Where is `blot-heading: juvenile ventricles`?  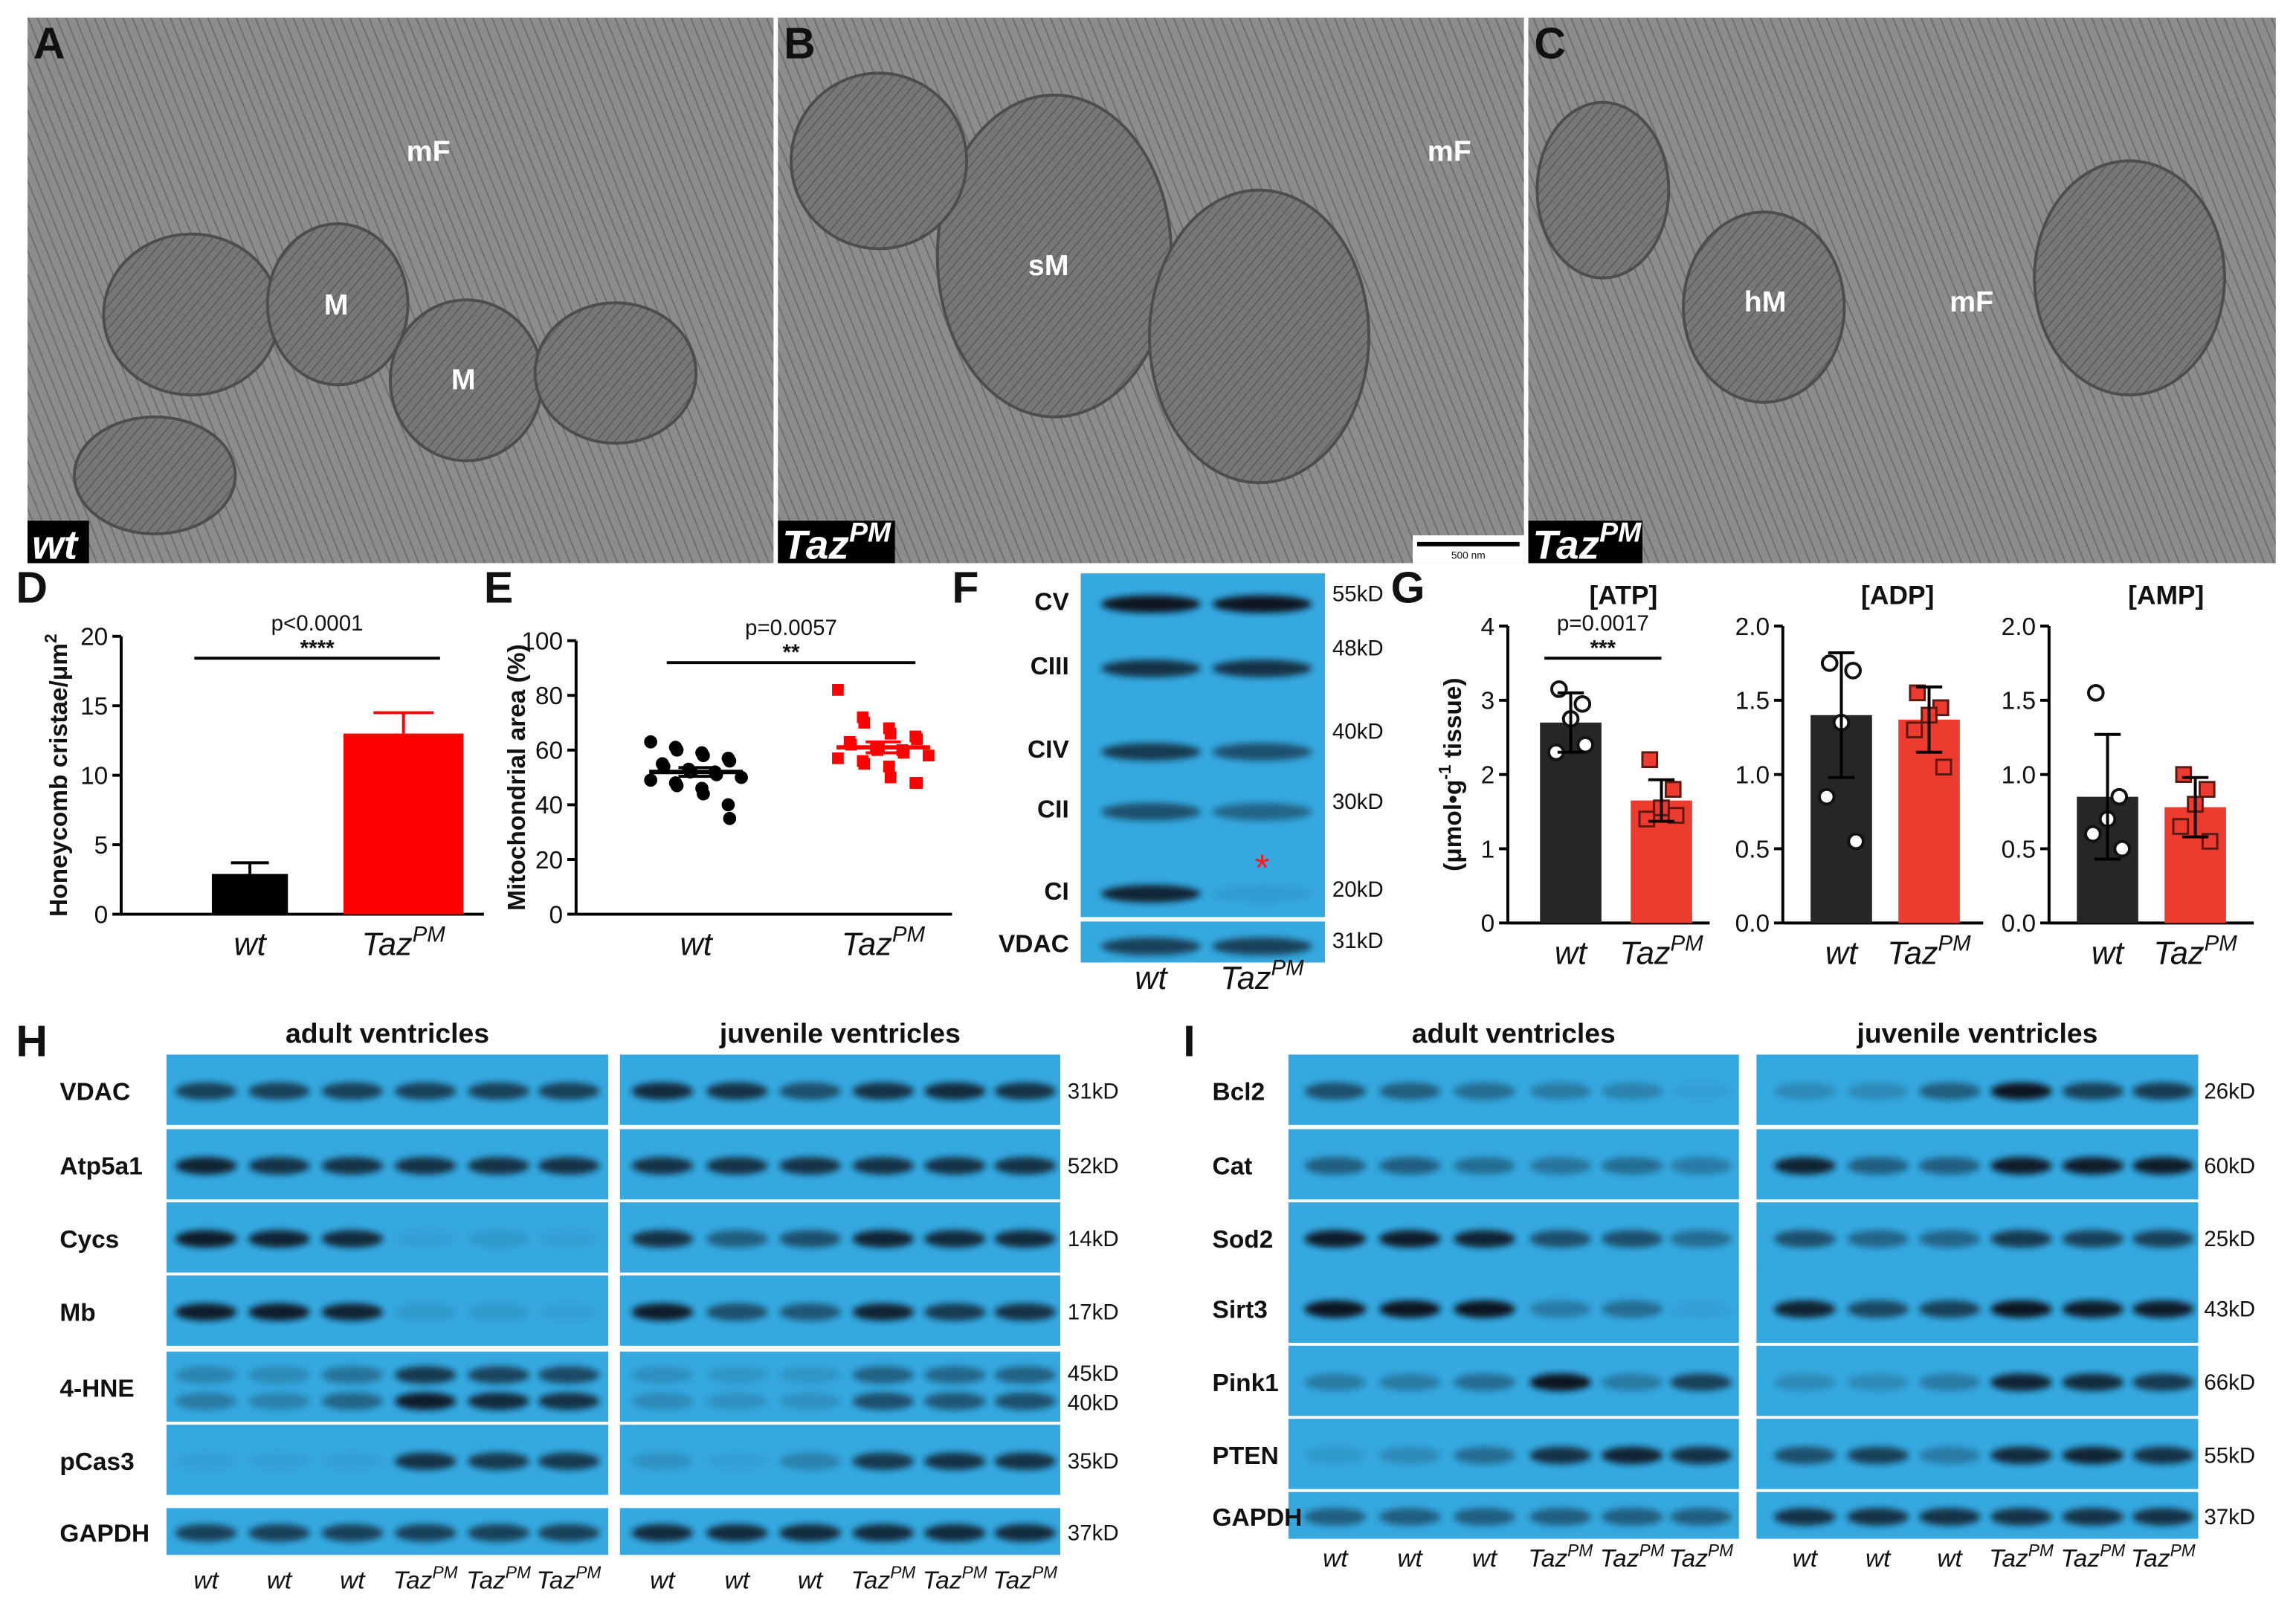
blot-heading: juvenile ventricles is located at coordinates (1976, 1033).